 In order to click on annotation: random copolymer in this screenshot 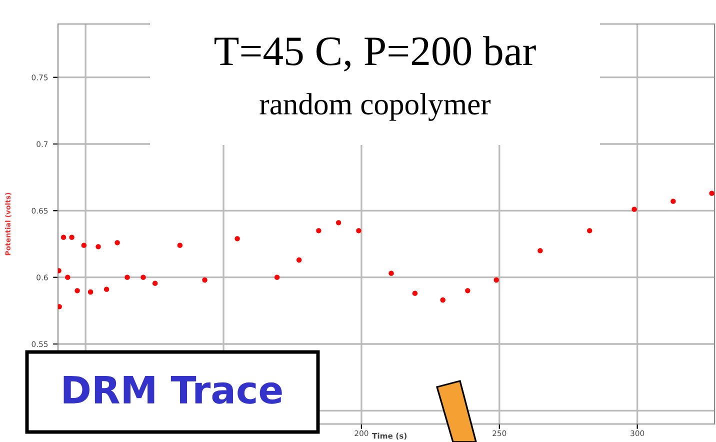, I will do `click(375, 107)`.